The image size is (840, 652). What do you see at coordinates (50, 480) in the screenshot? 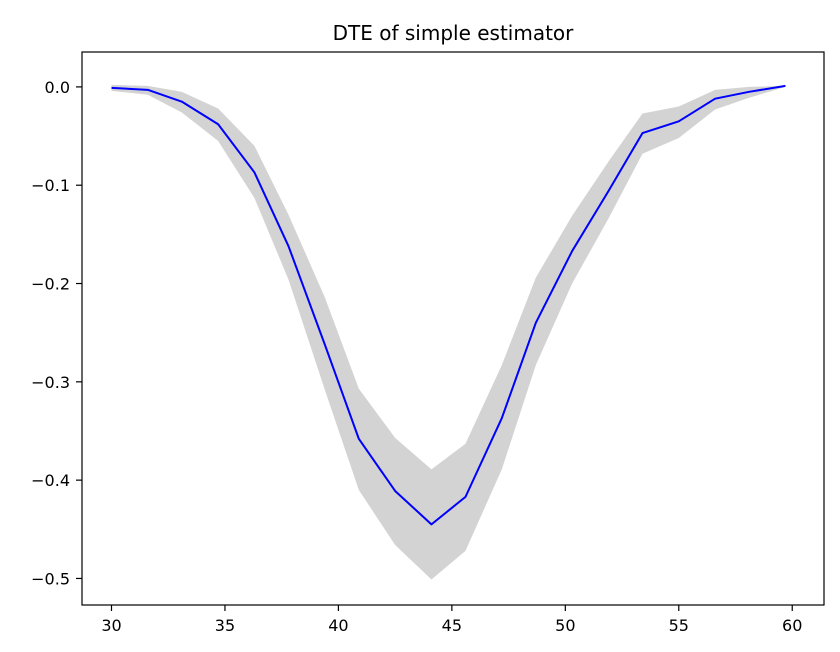
I see `y-tick-label: −0.4` at bounding box center [50, 480].